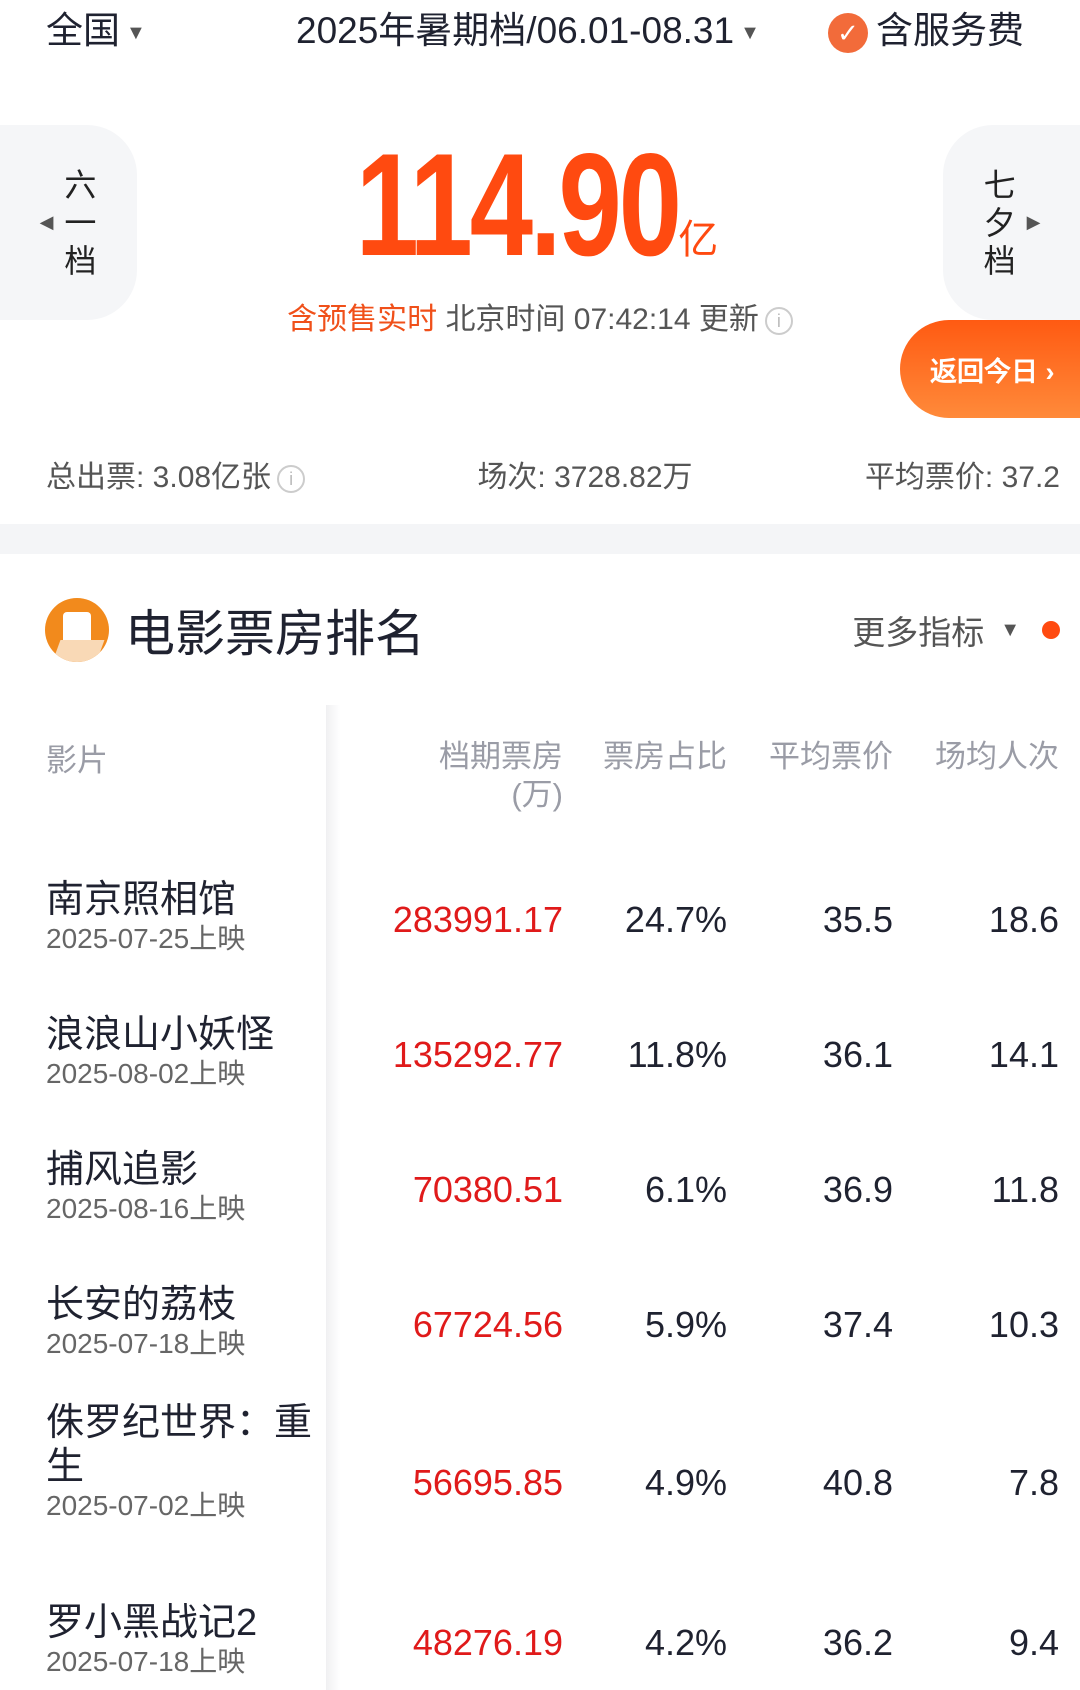 The image size is (1080, 1690). What do you see at coordinates (585, 477) in the screenshot?
I see `shows-stat: 场次: 3728.82万` at bounding box center [585, 477].